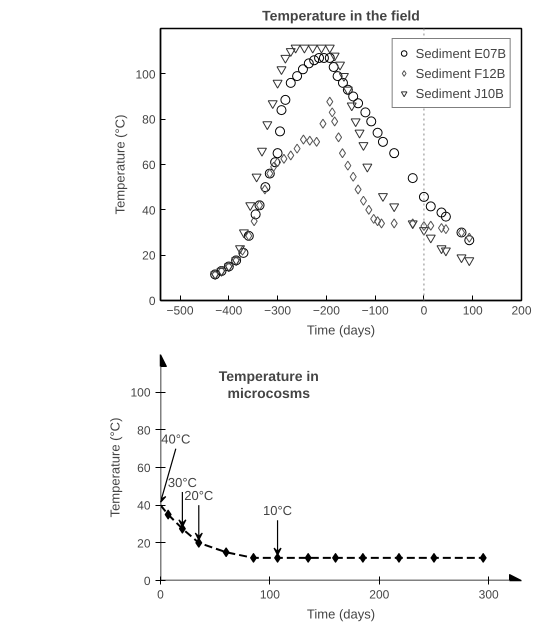 The image size is (551, 624). Describe the element at coordinates (160, 595) in the screenshot. I see `x-tick-label: 0` at that location.